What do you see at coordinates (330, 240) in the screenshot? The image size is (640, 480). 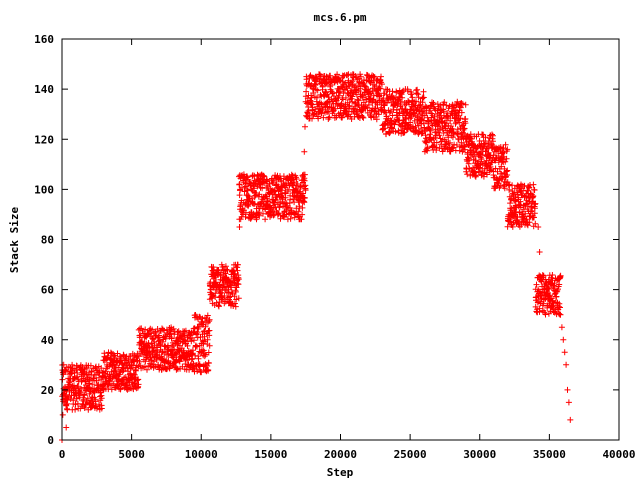 I see `y-tick: 80` at bounding box center [330, 240].